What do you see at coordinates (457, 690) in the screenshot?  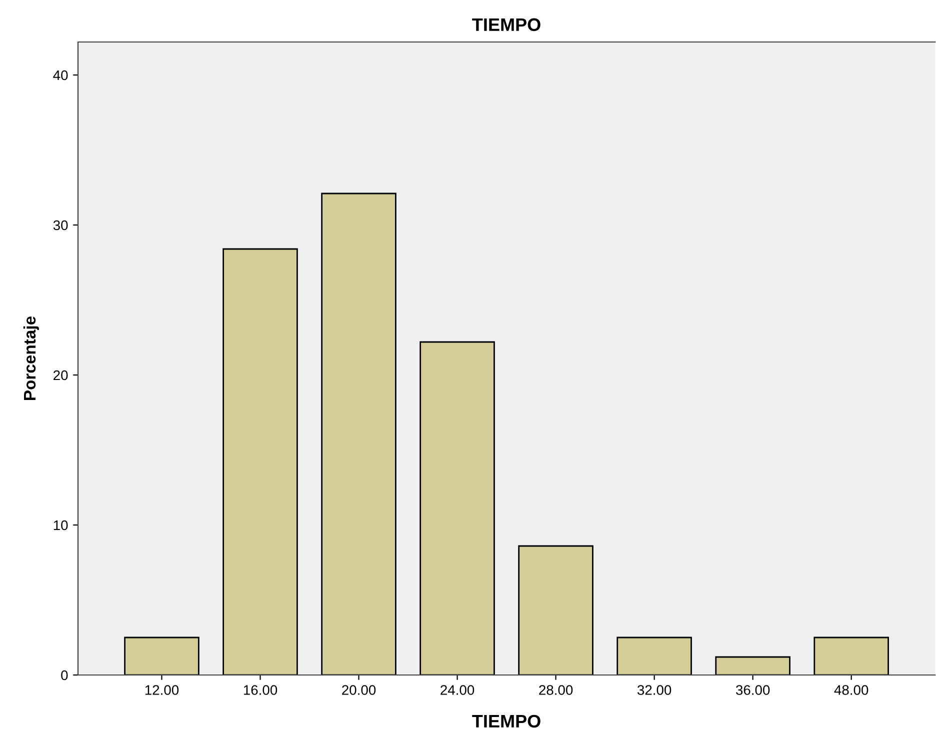 I see `x-tick-label: 24.00` at bounding box center [457, 690].